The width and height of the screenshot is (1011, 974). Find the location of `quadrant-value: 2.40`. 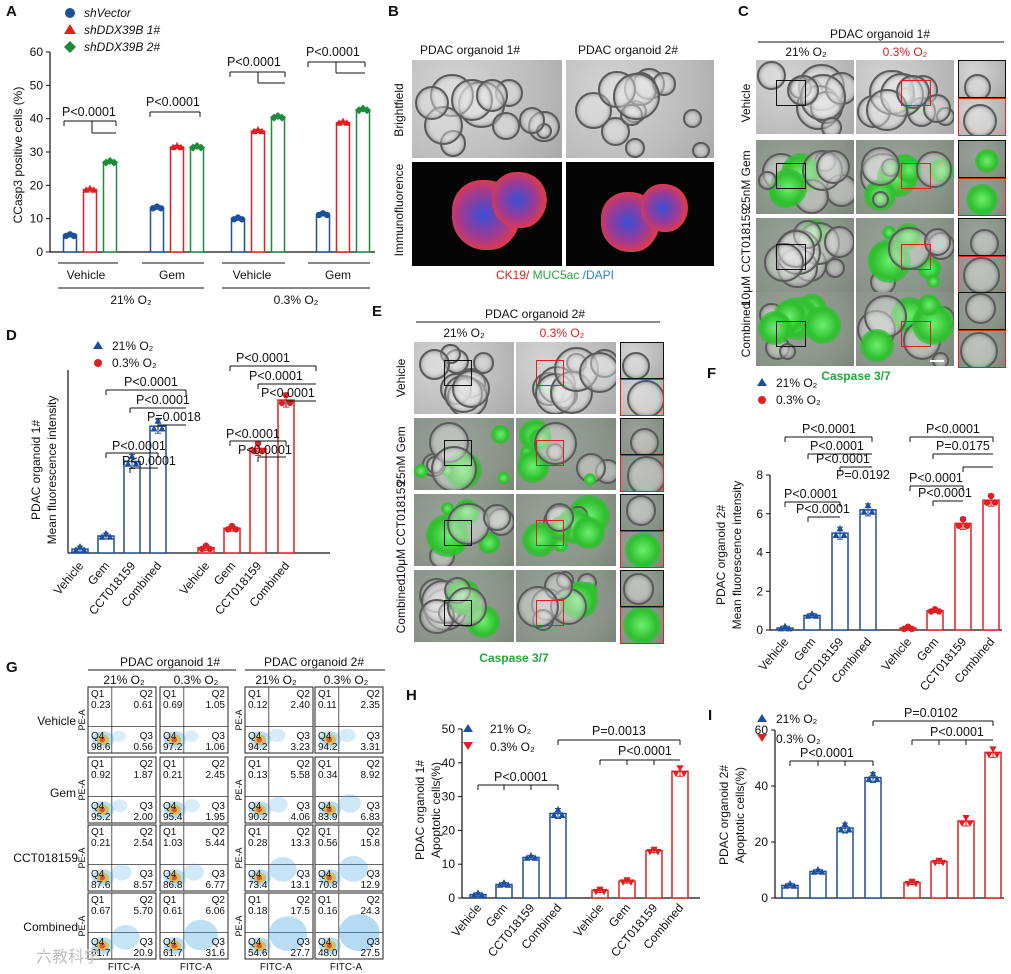

quadrant-value: 2.40 is located at coordinates (301, 705).